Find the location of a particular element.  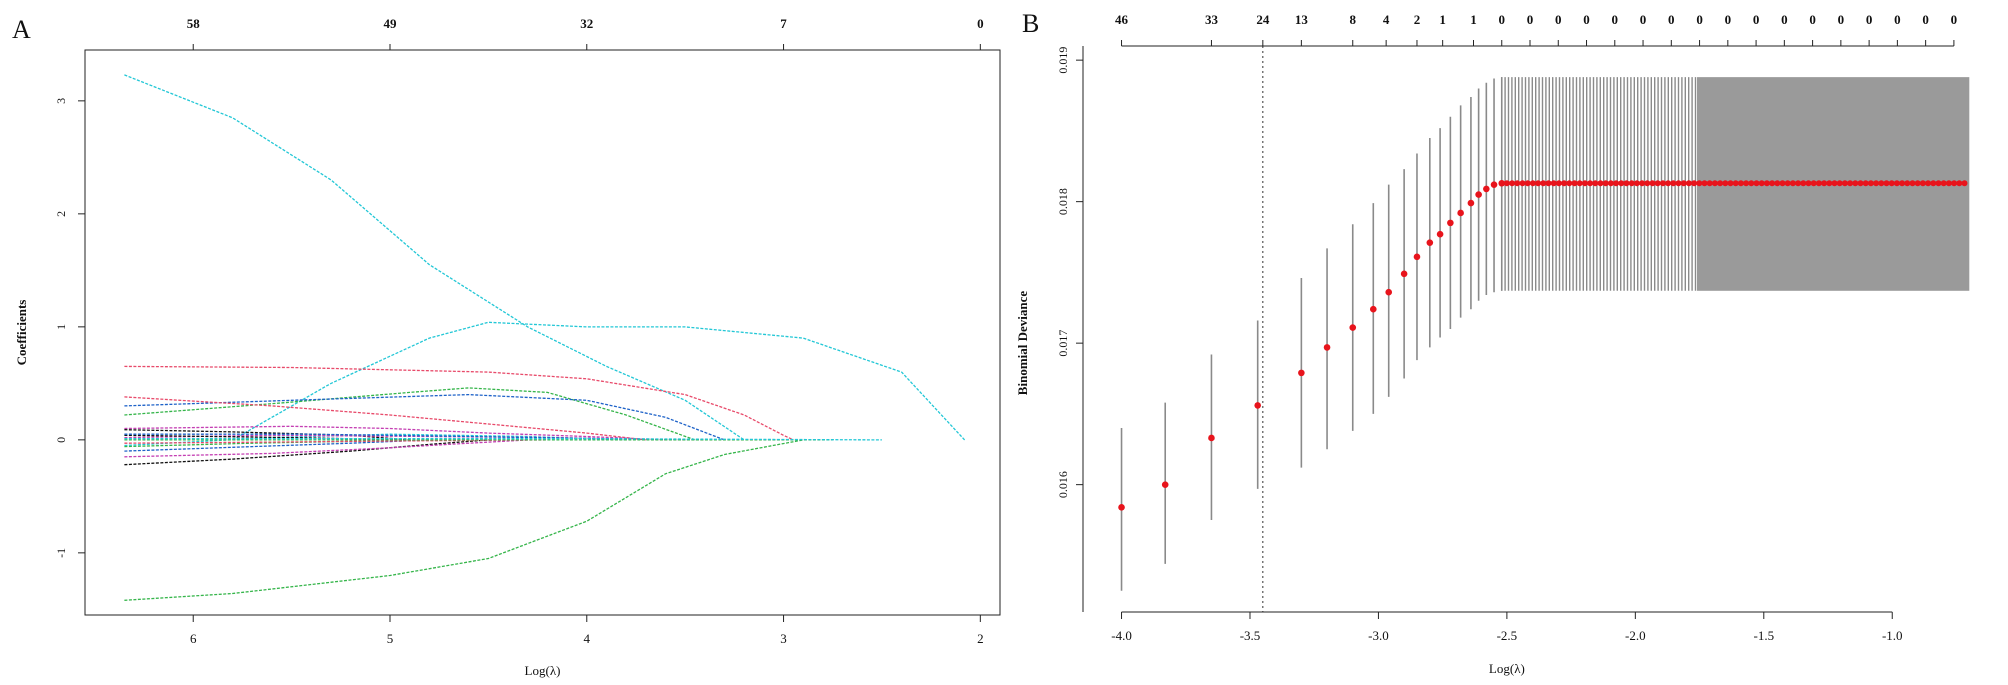

y-tick-label: 0.017 is located at coordinates (1063, 343).